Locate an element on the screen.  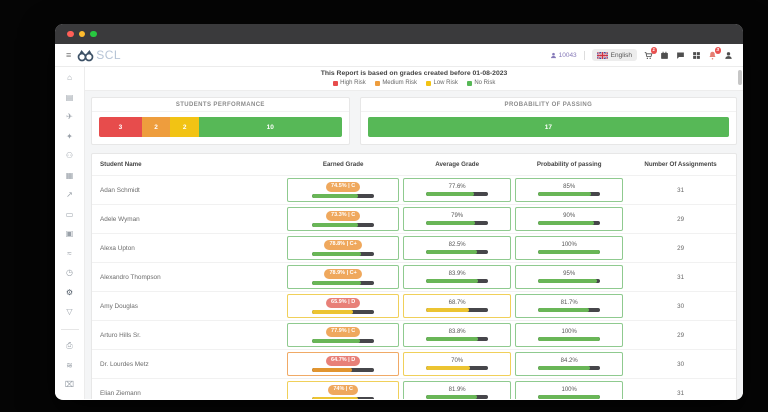
metric-value: 79% is located at coordinates (457, 215).